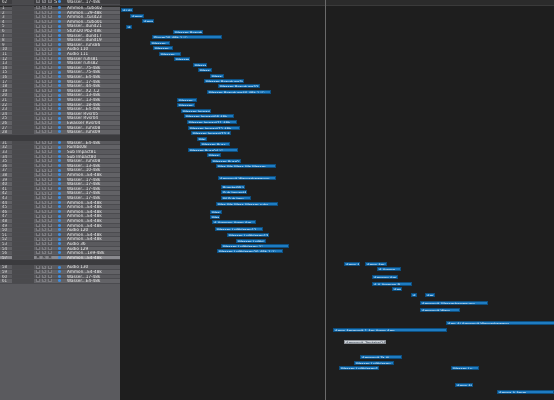 The width and height of the screenshot is (554, 400). Describe the element at coordinates (84, 77) in the screenshot. I see `track-name: Wasser...E4-48k` at that location.